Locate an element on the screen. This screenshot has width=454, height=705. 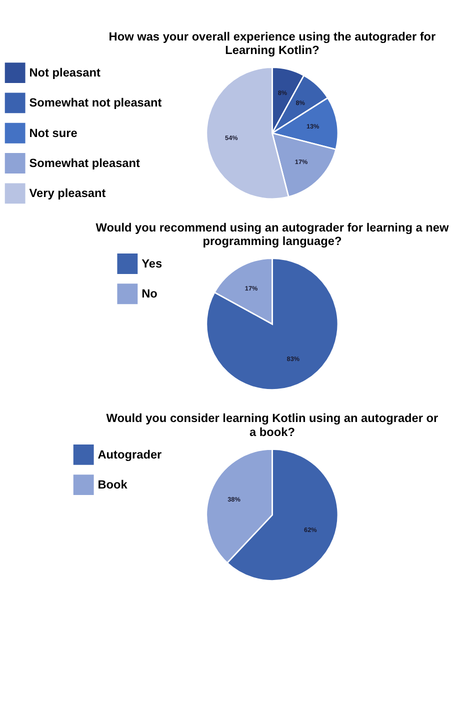
pie-slice is located at coordinates (272, 324).